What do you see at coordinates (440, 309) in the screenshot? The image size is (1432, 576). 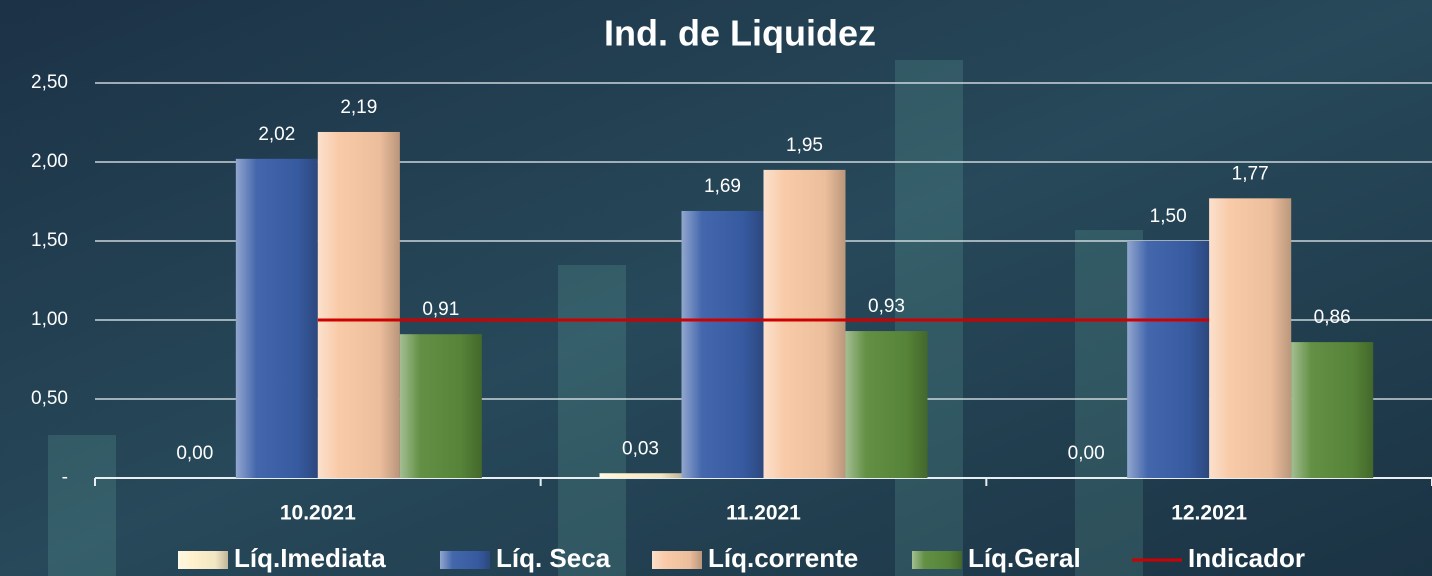 I see `data-label: 0,91` at bounding box center [440, 309].